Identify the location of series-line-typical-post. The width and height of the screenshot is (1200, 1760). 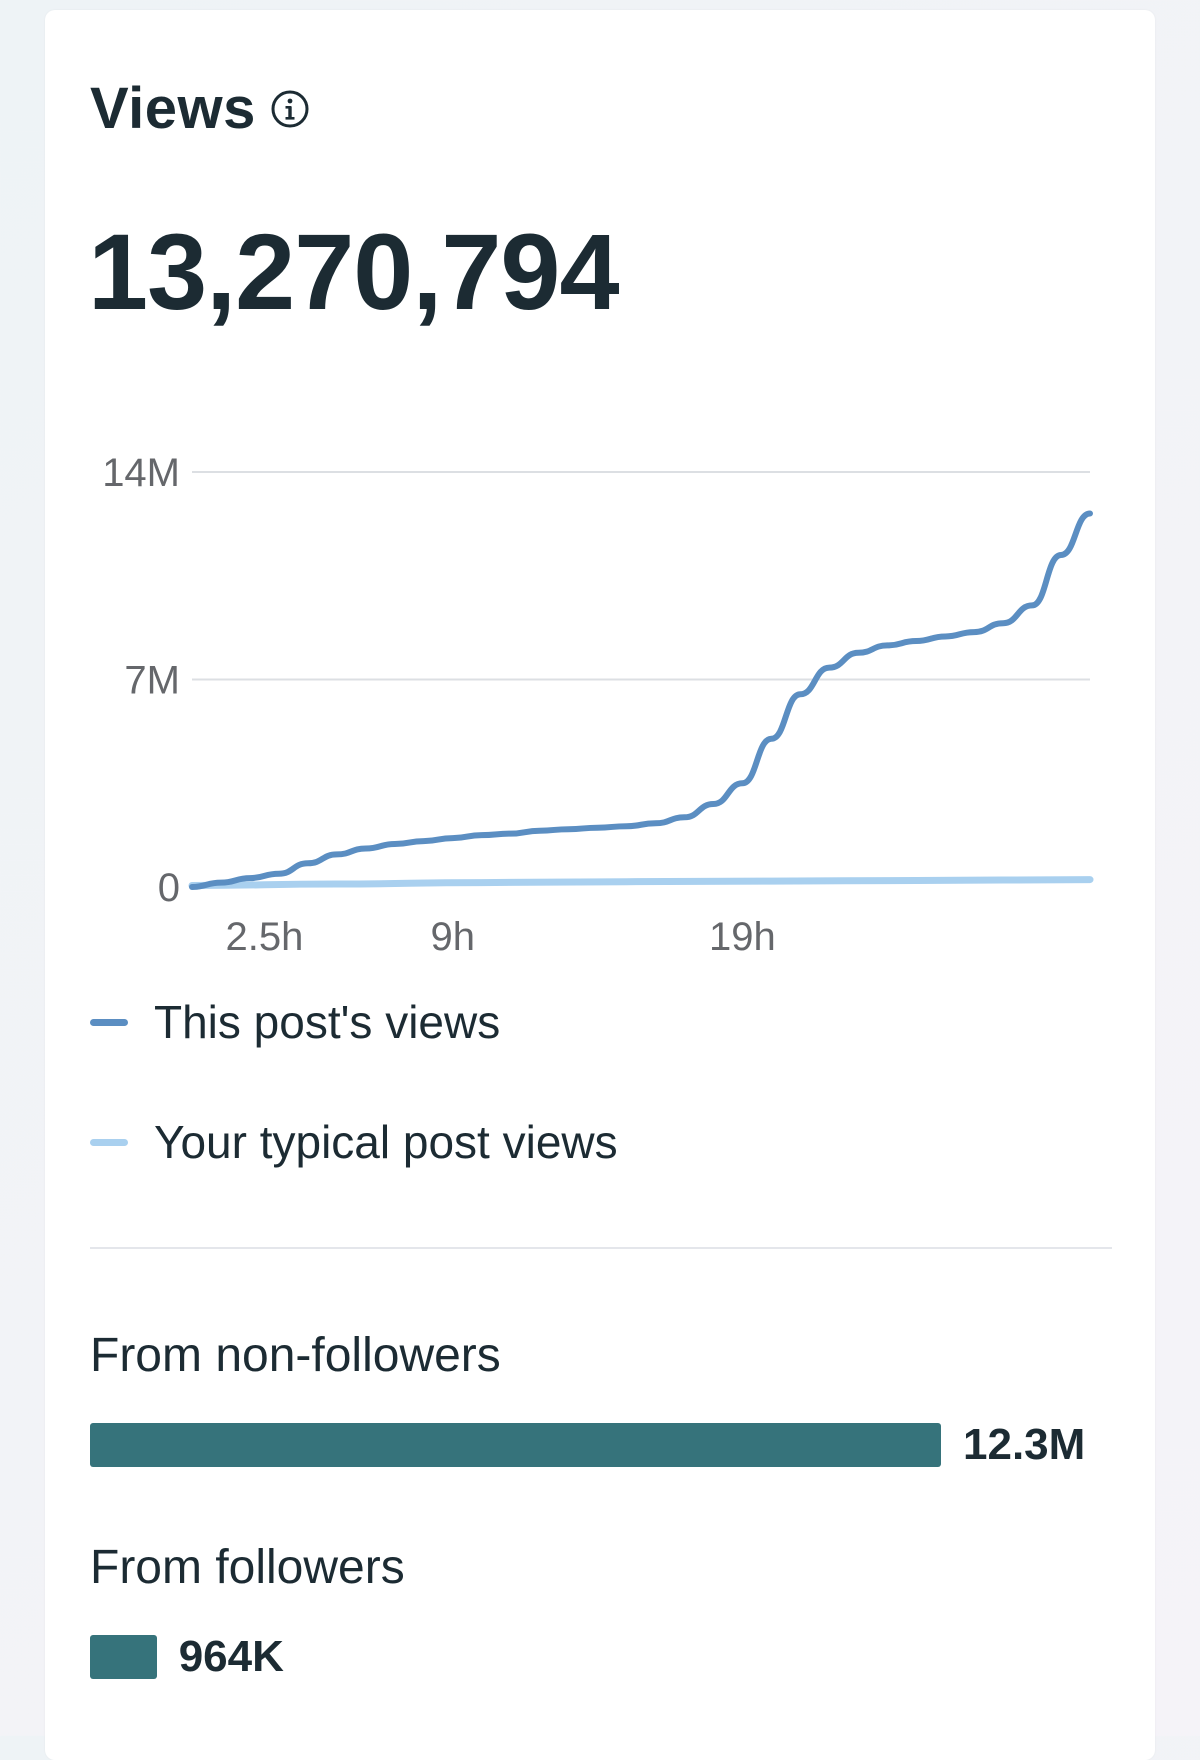
(641, 882).